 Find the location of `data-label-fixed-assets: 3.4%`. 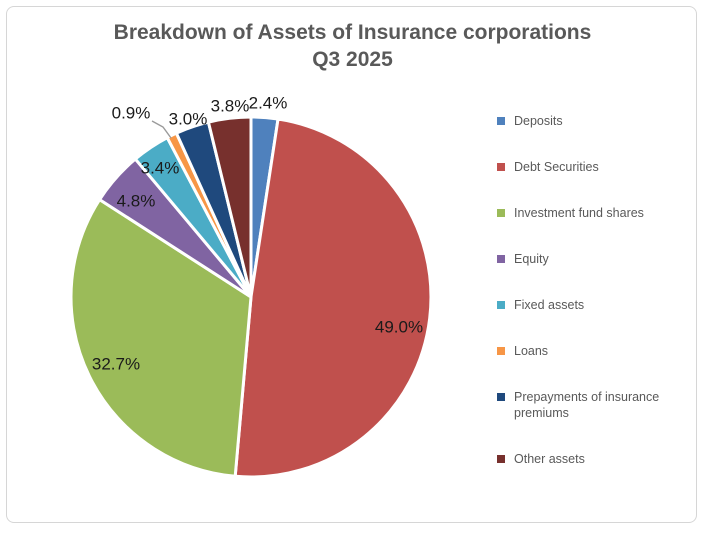

data-label-fixed-assets: 3.4% is located at coordinates (160, 167).